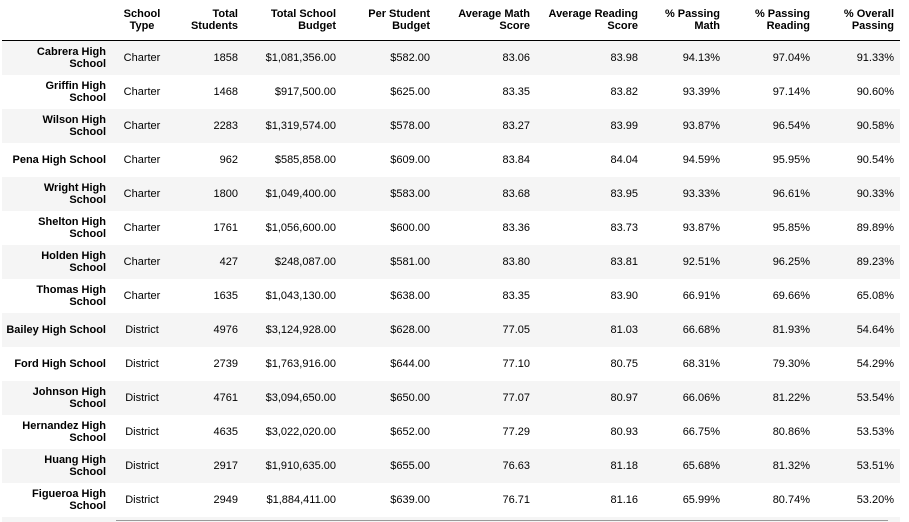 This screenshot has width=909, height=522. What do you see at coordinates (590, 20) in the screenshot?
I see `column-header-average-reading-score: Average Reading Score` at bounding box center [590, 20].